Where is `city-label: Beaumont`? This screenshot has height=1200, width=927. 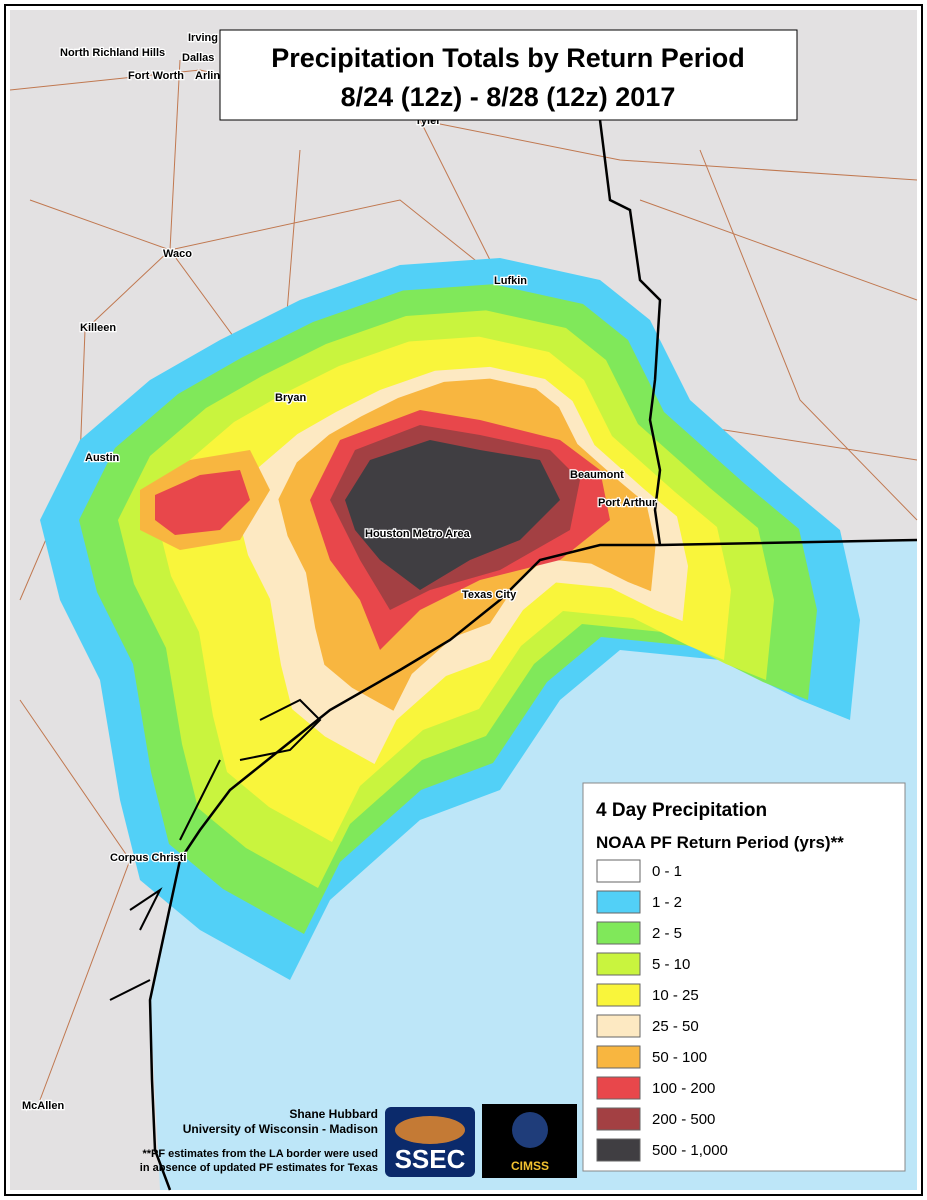
city-label: Beaumont is located at coordinates (597, 475).